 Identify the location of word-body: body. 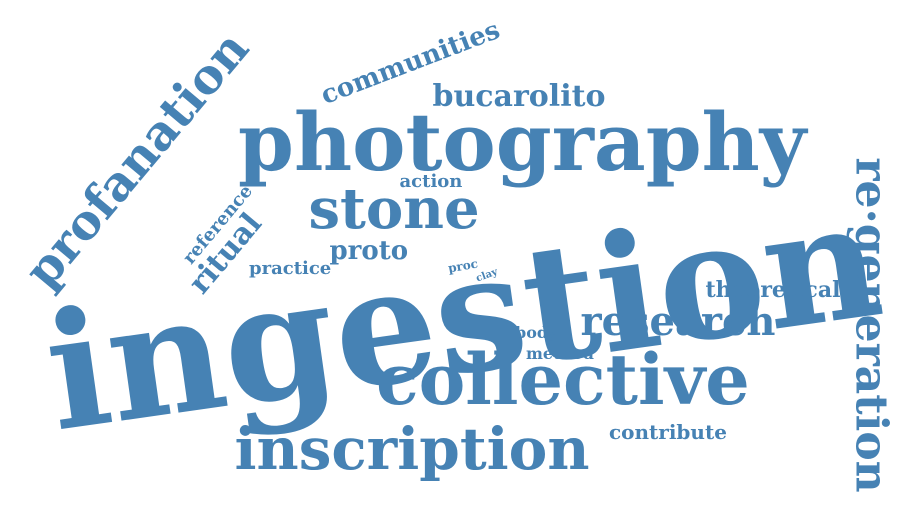
(536, 332).